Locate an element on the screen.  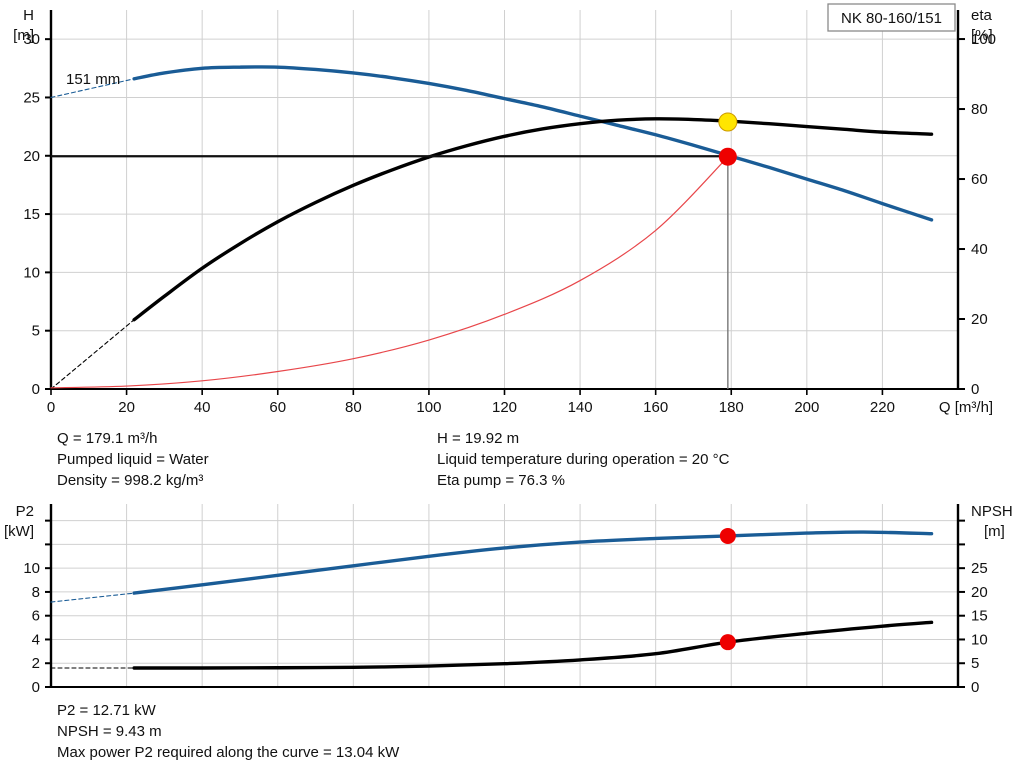
model-label-text: NK 80-160/151 is located at coordinates (891, 18).